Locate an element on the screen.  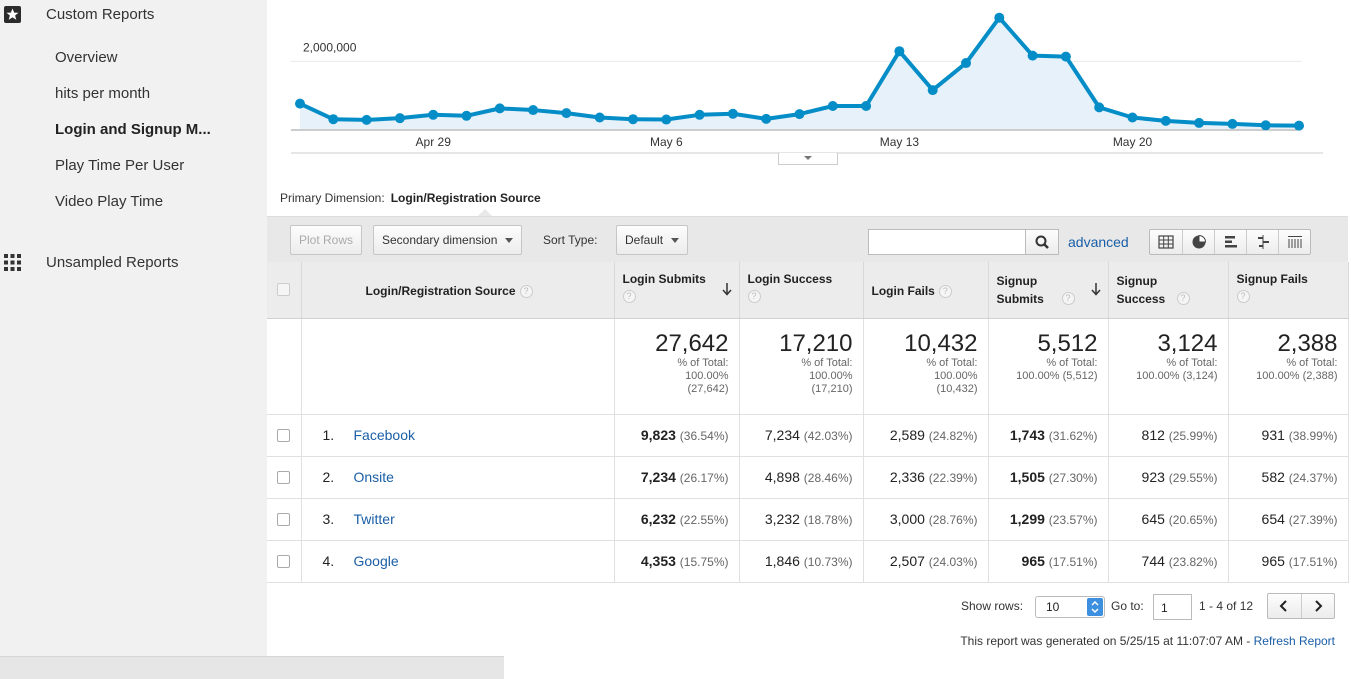
column-header-source: Login/Registration Source? is located at coordinates (458, 290).